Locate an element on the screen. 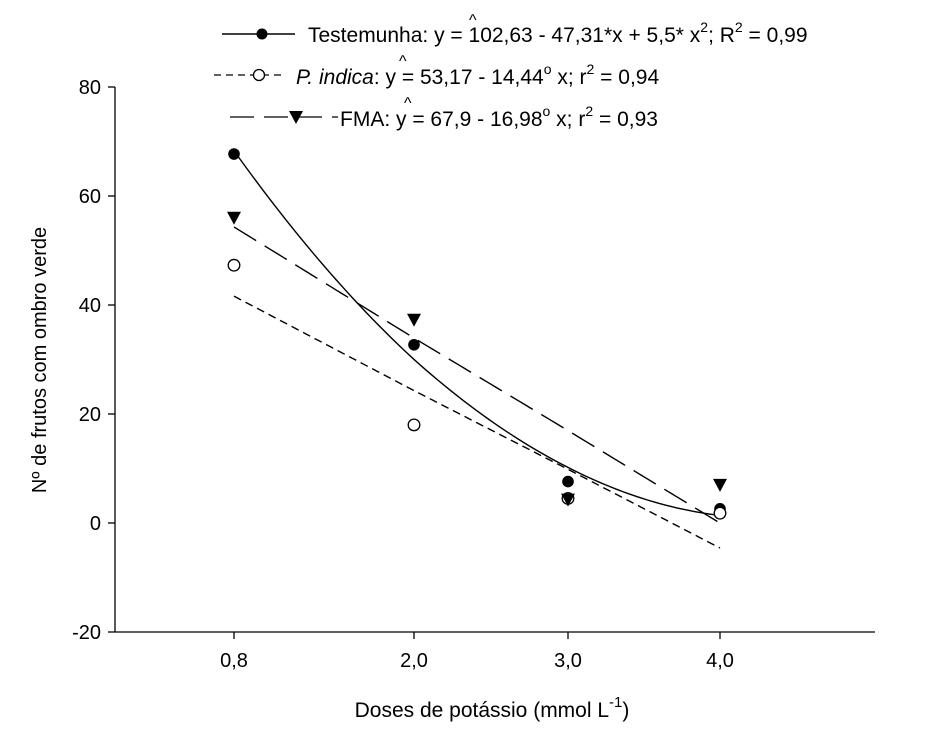  y-tick-label: 60 is located at coordinates (90, 197).